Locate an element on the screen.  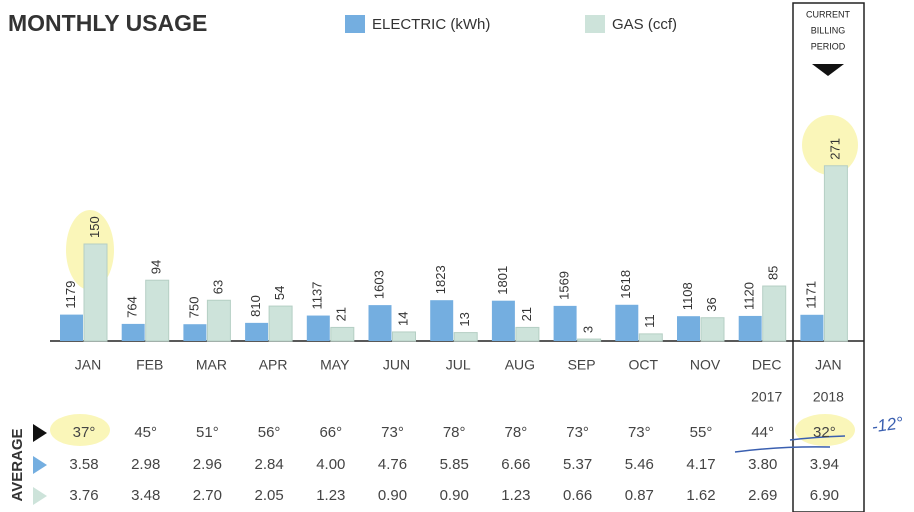
value-label: 750 is located at coordinates (193, 308).